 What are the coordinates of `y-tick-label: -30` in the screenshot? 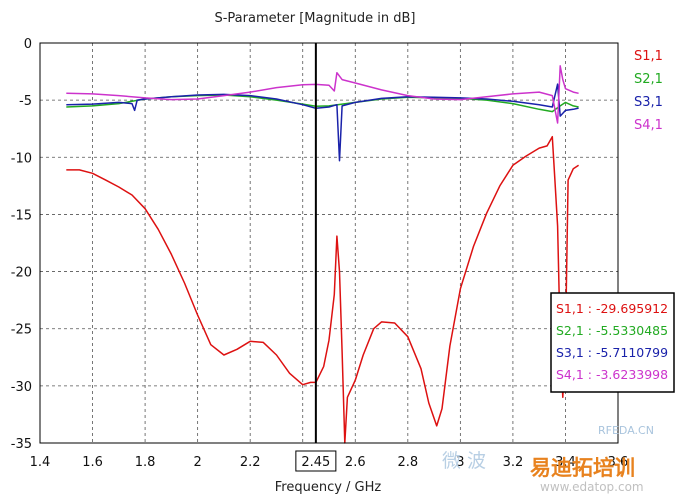 It's located at (21, 387).